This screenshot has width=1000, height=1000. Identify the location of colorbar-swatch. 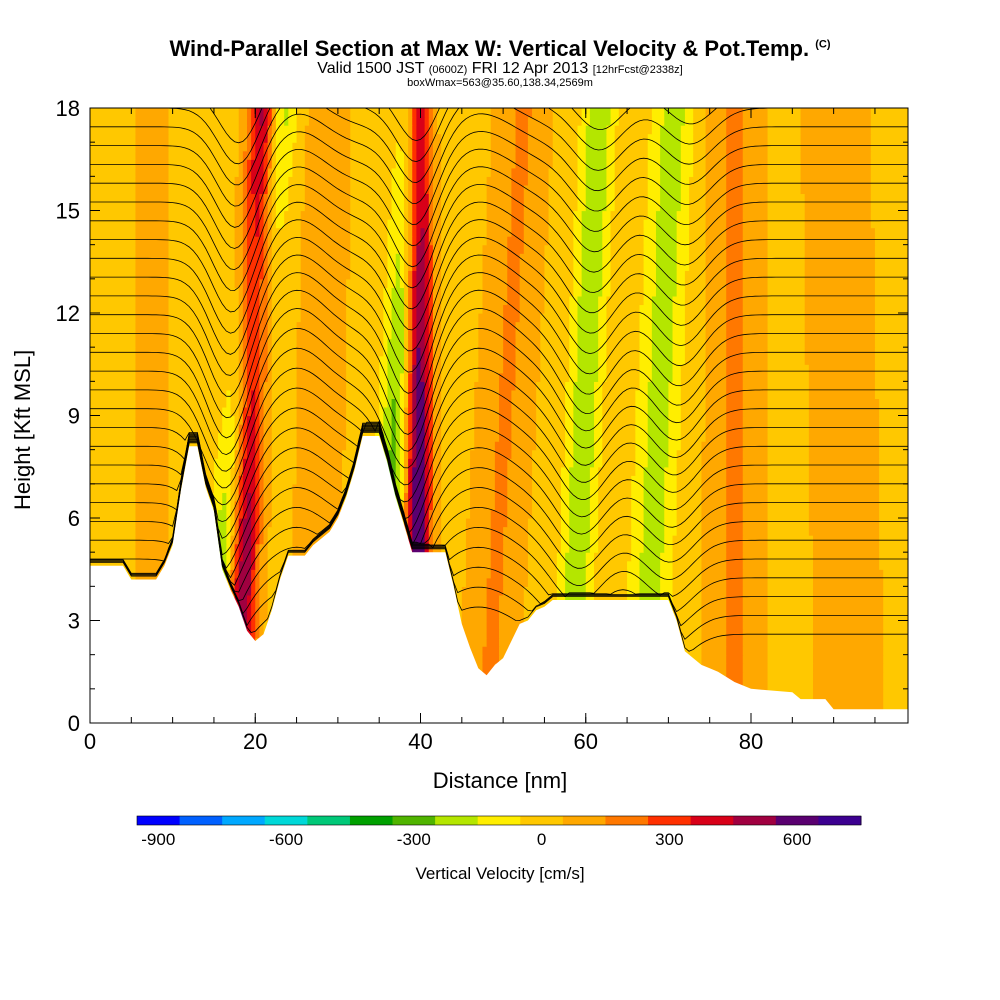
(584, 820).